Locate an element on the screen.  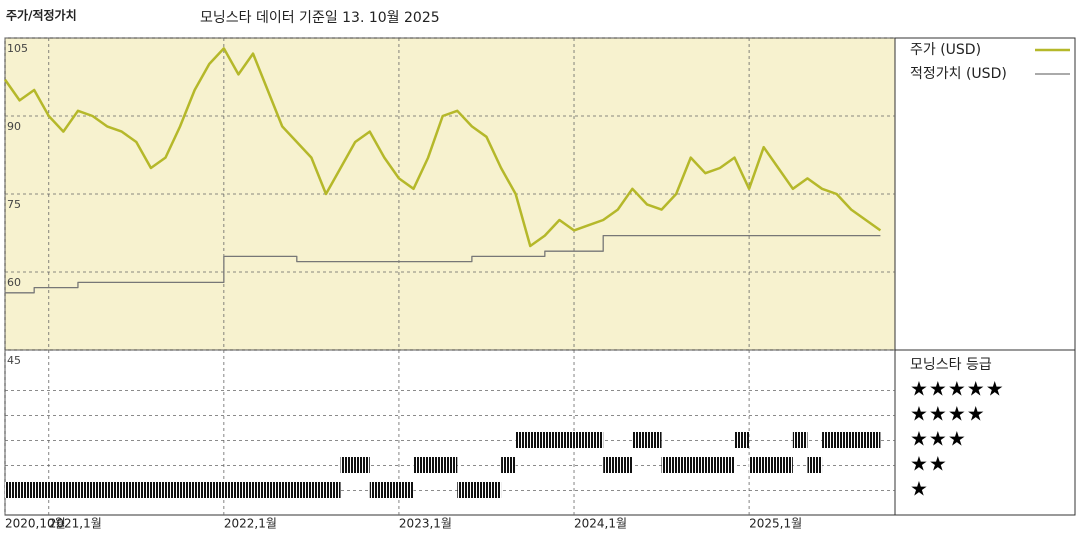
legend-label: 주가 (USD) is located at coordinates (945, 50).